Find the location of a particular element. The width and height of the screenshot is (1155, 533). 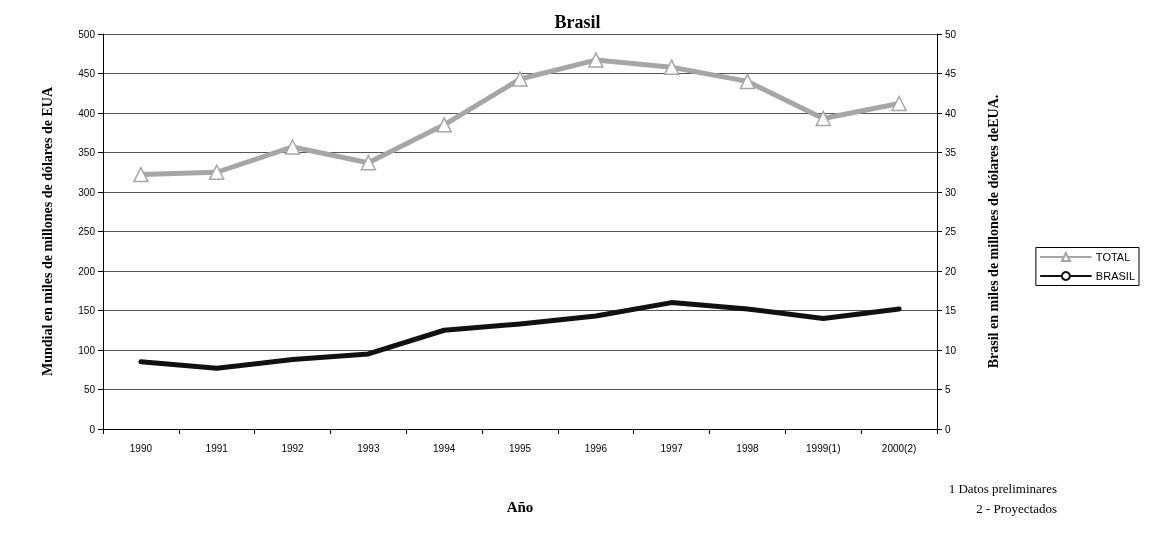

x-tick-label: 1997 is located at coordinates (672, 448).